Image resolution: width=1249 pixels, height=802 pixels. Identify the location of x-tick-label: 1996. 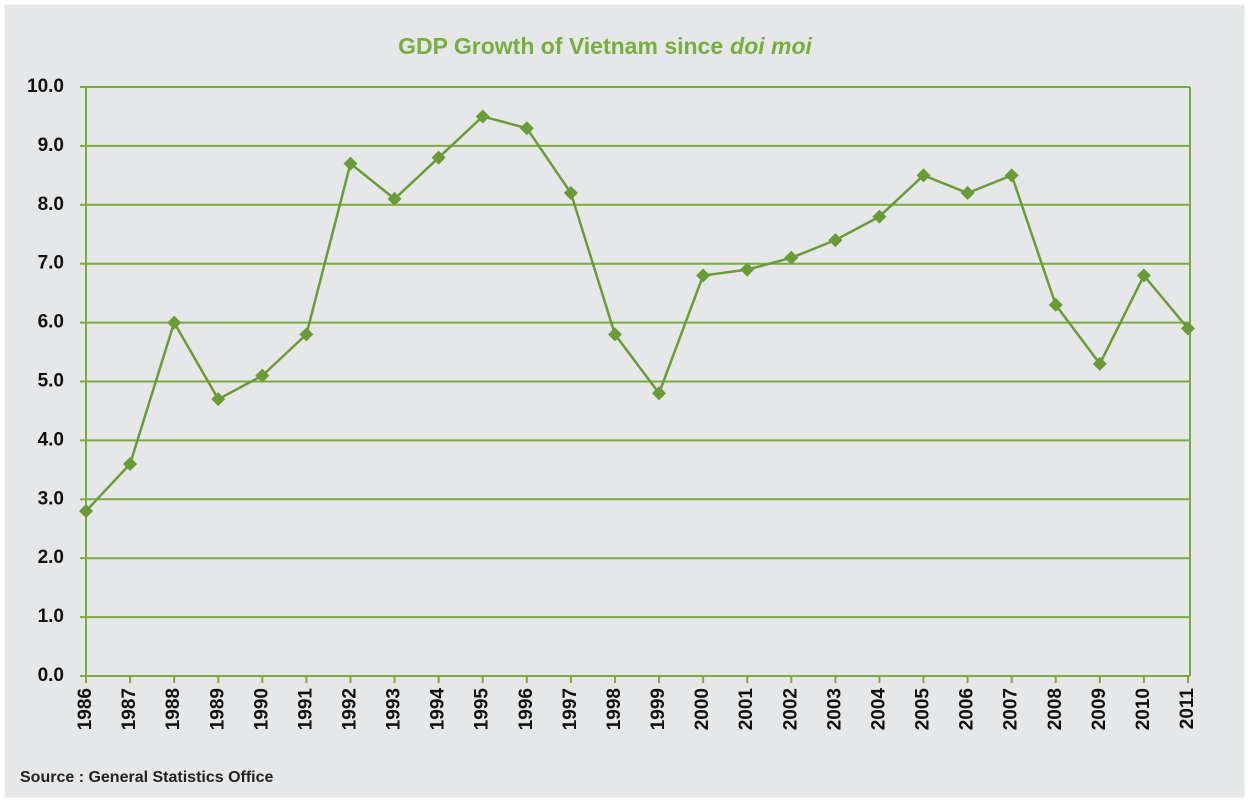
(526, 709).